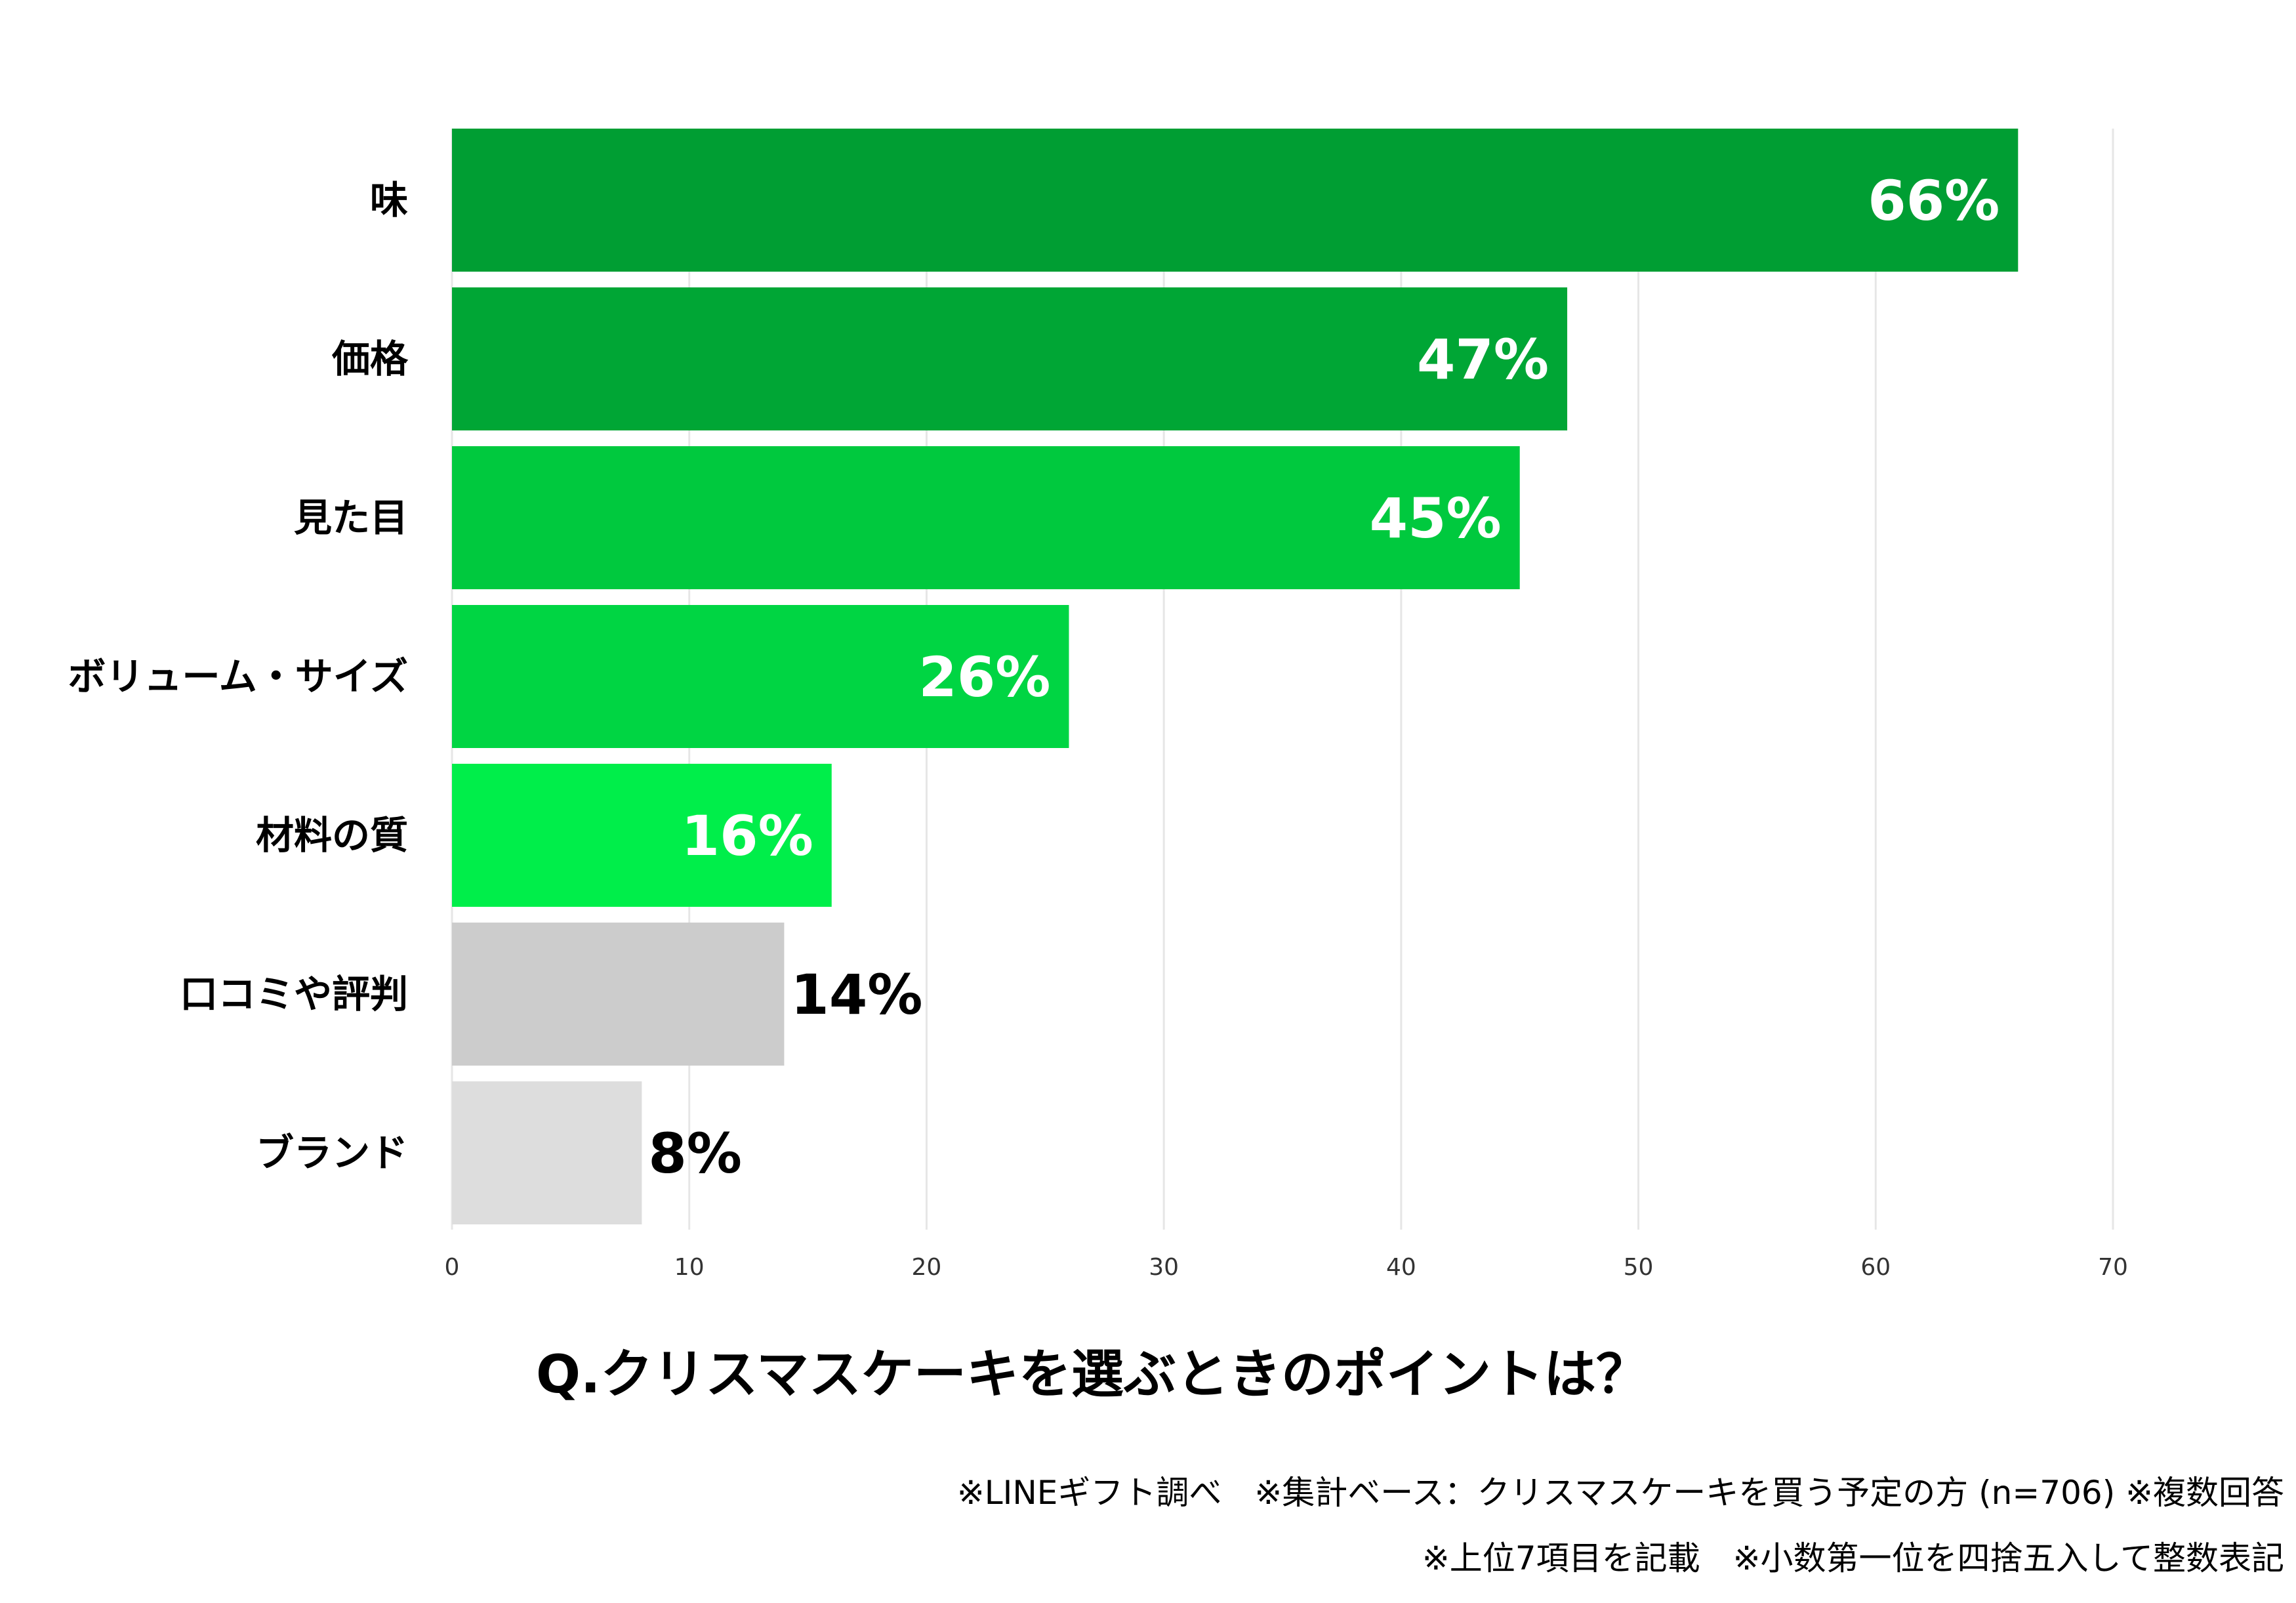 The image size is (2296, 1603). What do you see at coordinates (1853, 1558) in the screenshot?
I see `footnote-method: ※上位7項目を記載 ※小数第一位を四捨五入して整数表記` at bounding box center [1853, 1558].